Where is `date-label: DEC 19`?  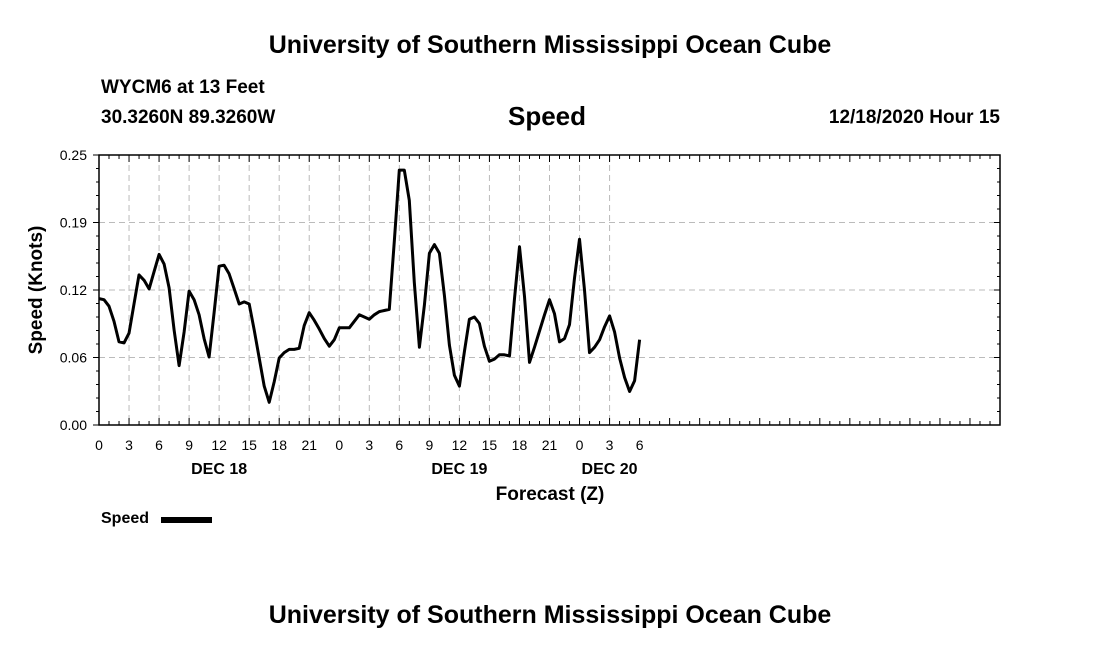
date-label: DEC 19 is located at coordinates (459, 469).